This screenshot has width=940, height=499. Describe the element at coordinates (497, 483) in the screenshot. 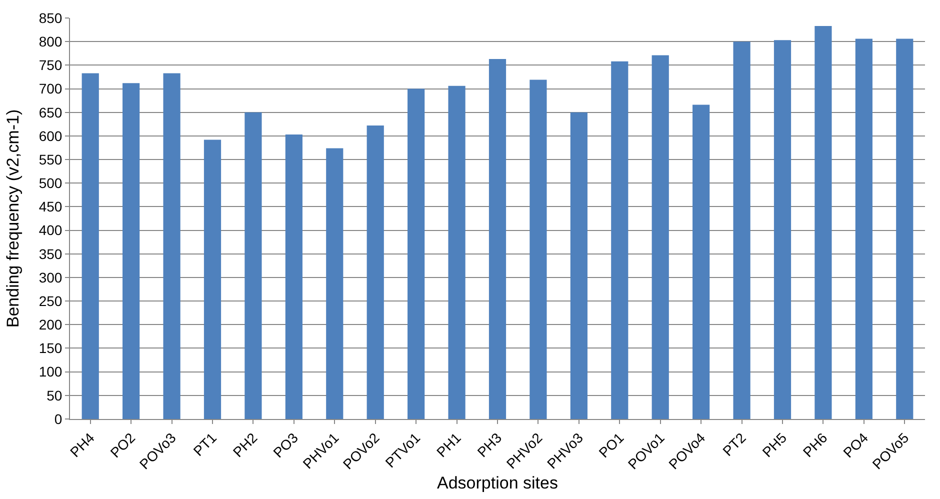

I see `x-axis-title: Adsorption sites` at that location.